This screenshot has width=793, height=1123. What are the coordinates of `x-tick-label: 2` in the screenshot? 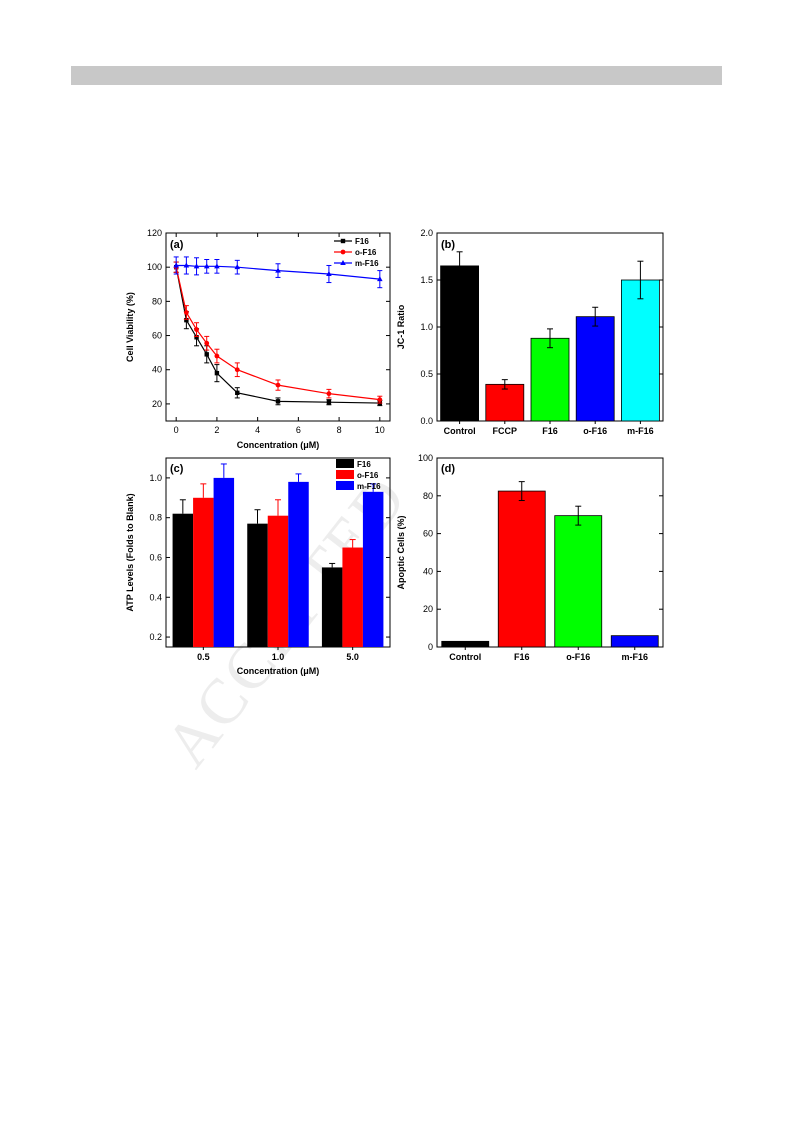 It's located at (216, 430).